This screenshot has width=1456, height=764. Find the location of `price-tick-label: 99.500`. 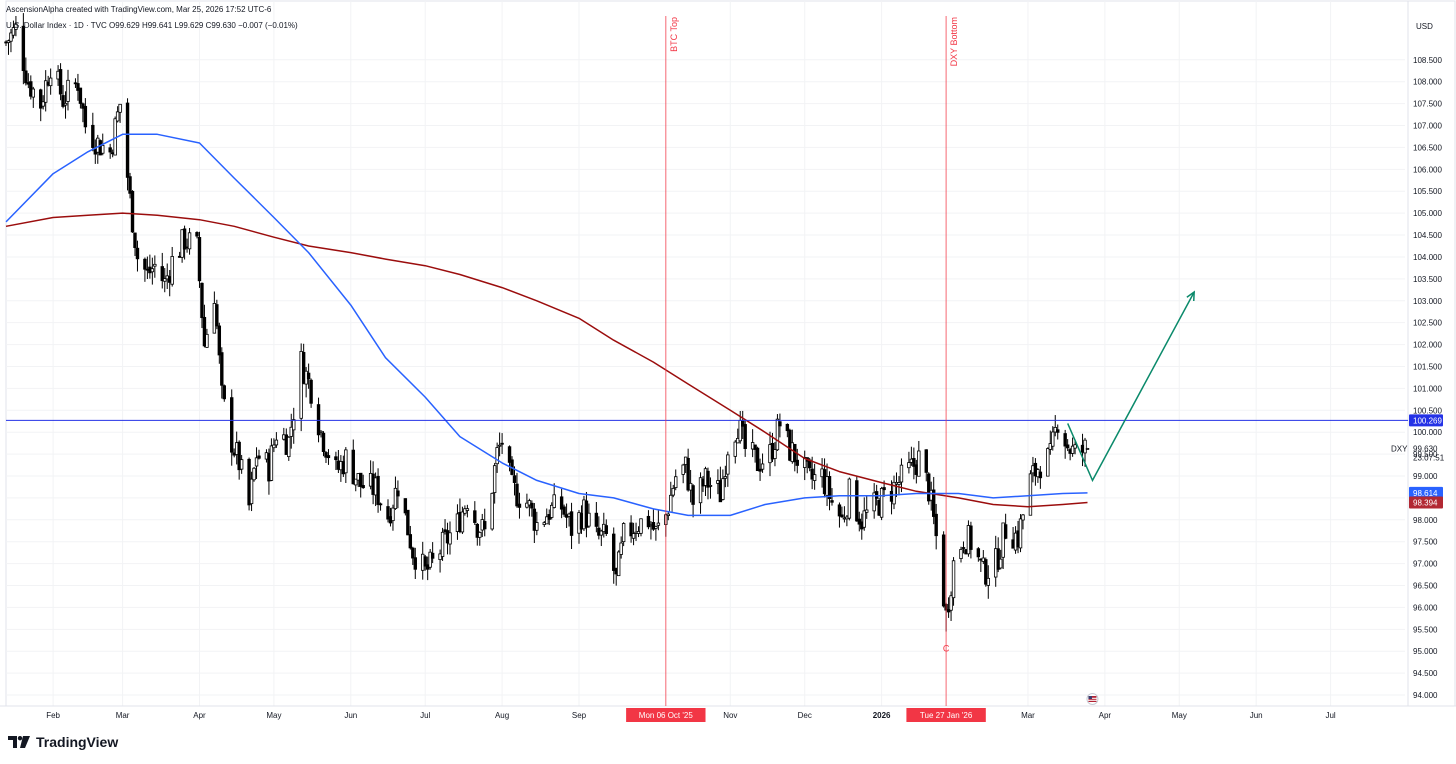

price-tick-label: 99.500 is located at coordinates (1425, 454).